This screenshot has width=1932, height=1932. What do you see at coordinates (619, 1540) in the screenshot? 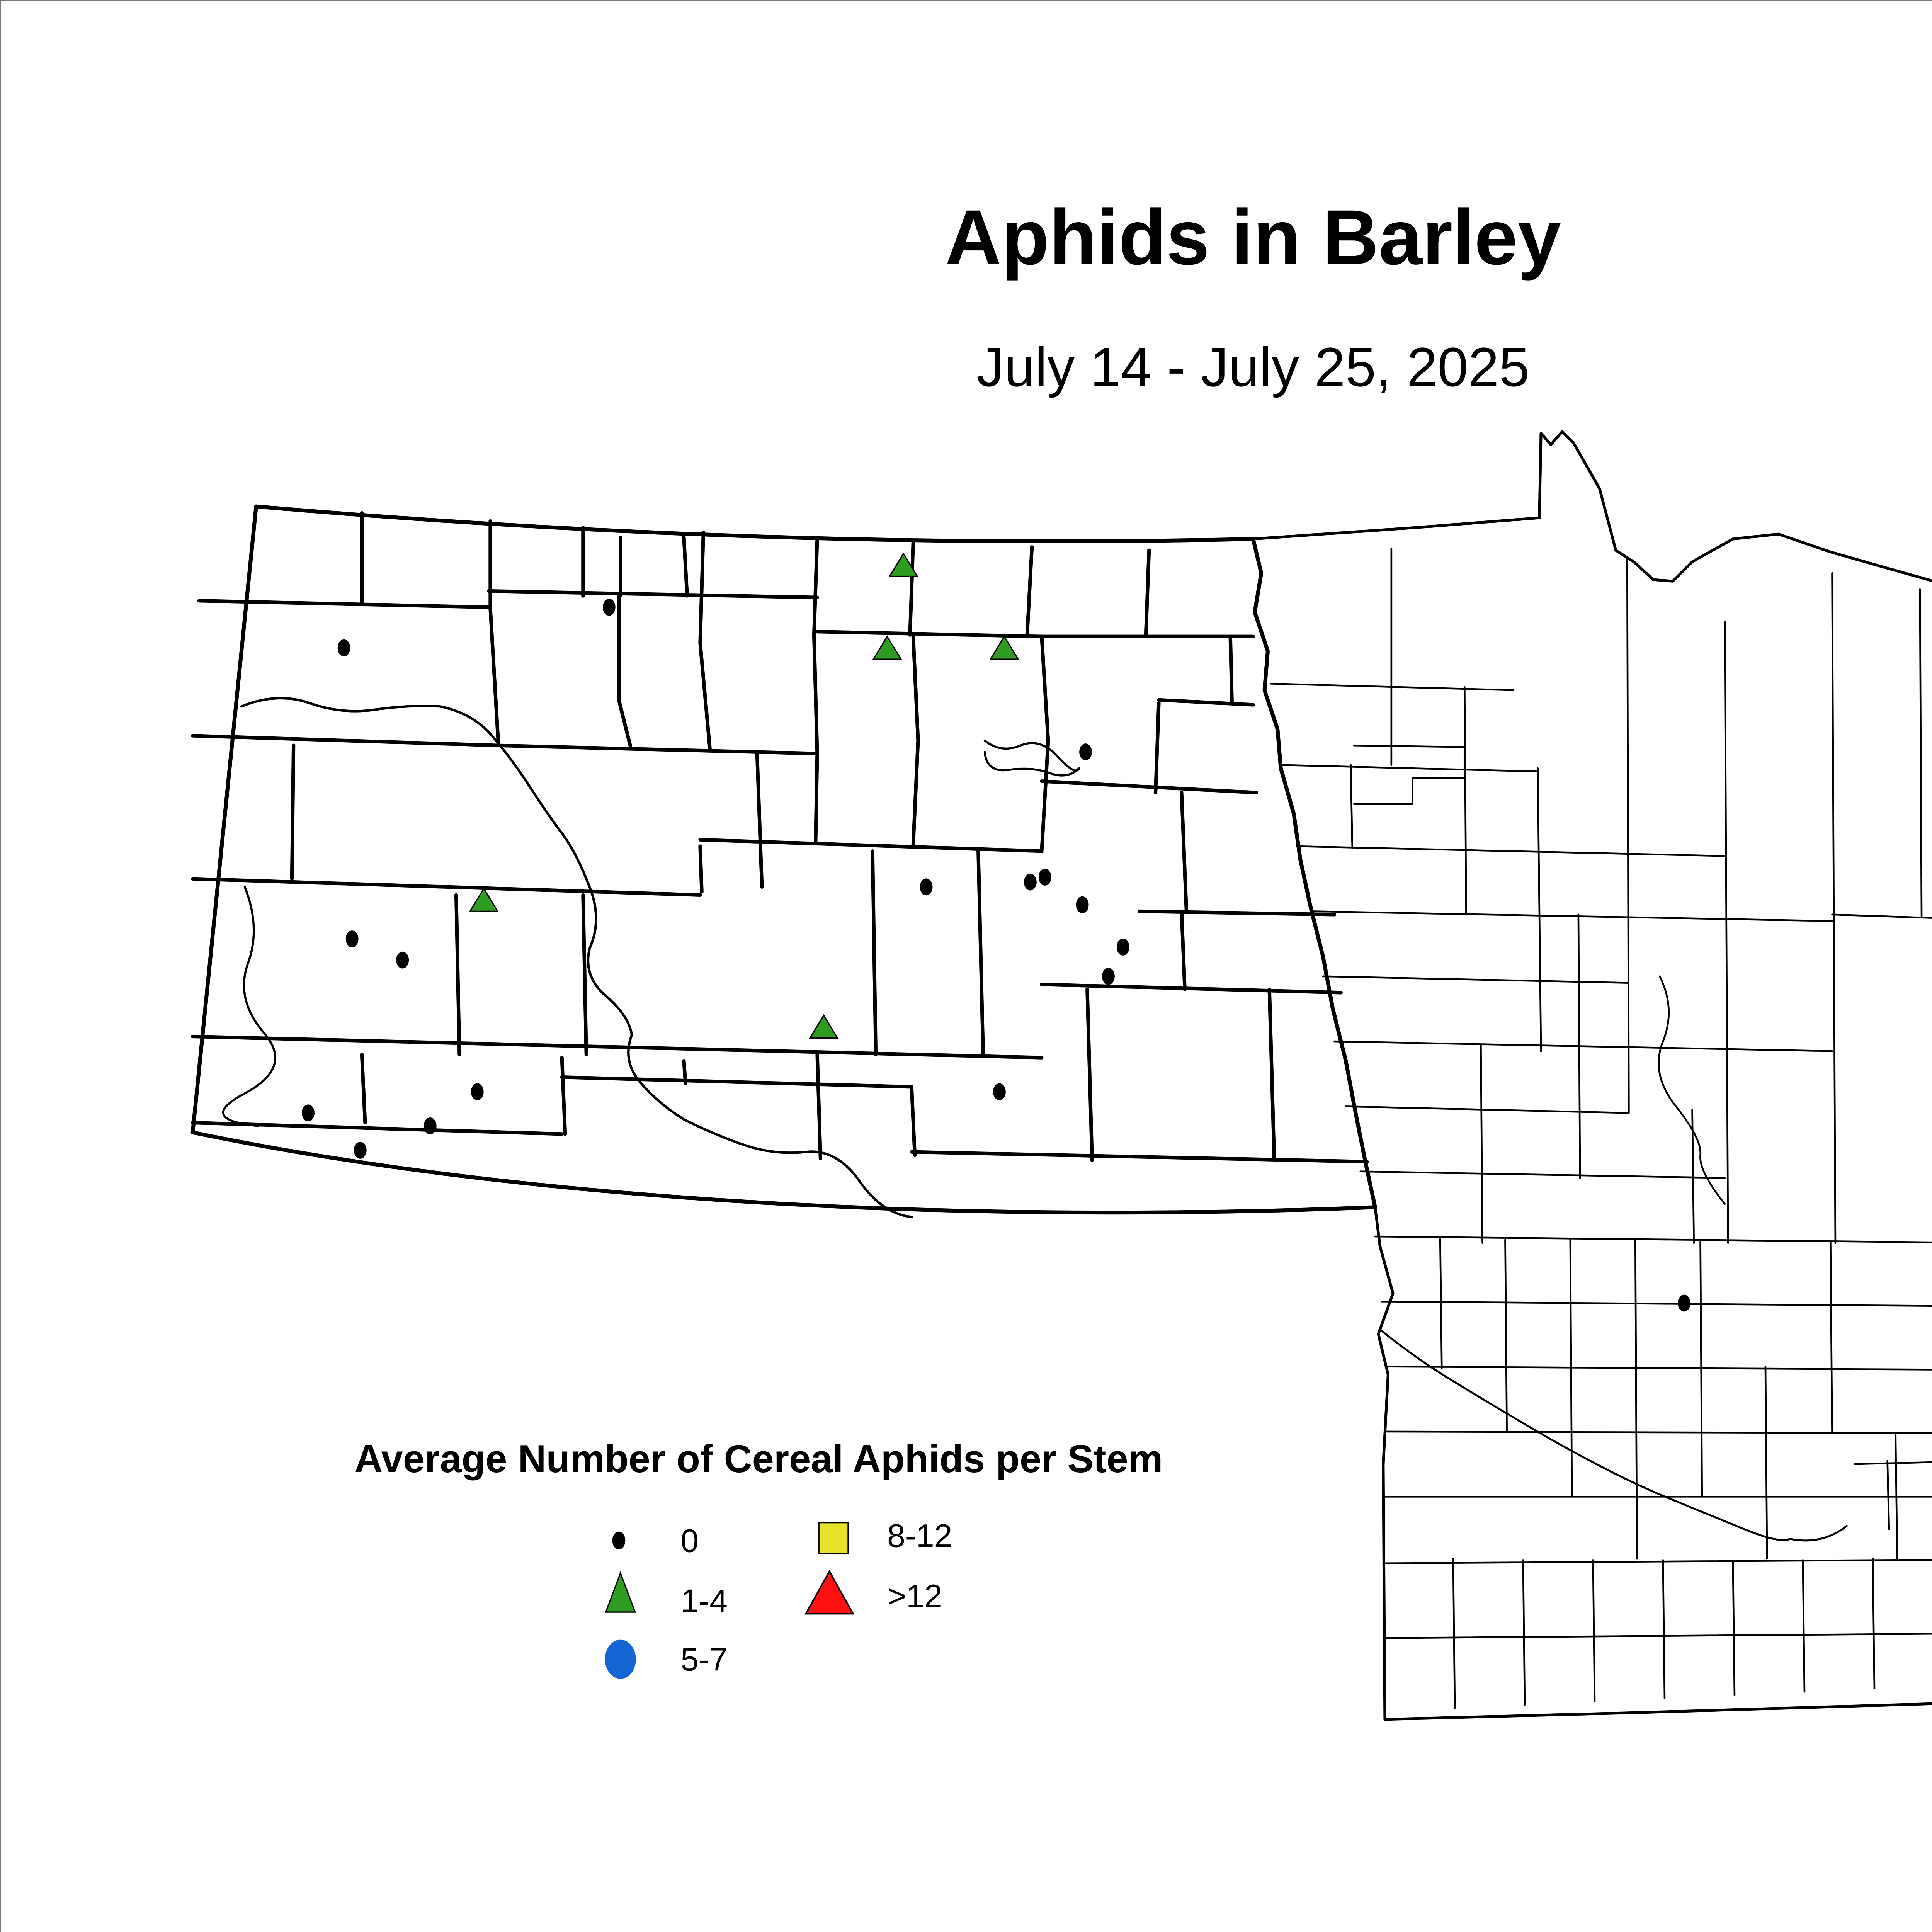
I see `legend-symbol-dot` at bounding box center [619, 1540].